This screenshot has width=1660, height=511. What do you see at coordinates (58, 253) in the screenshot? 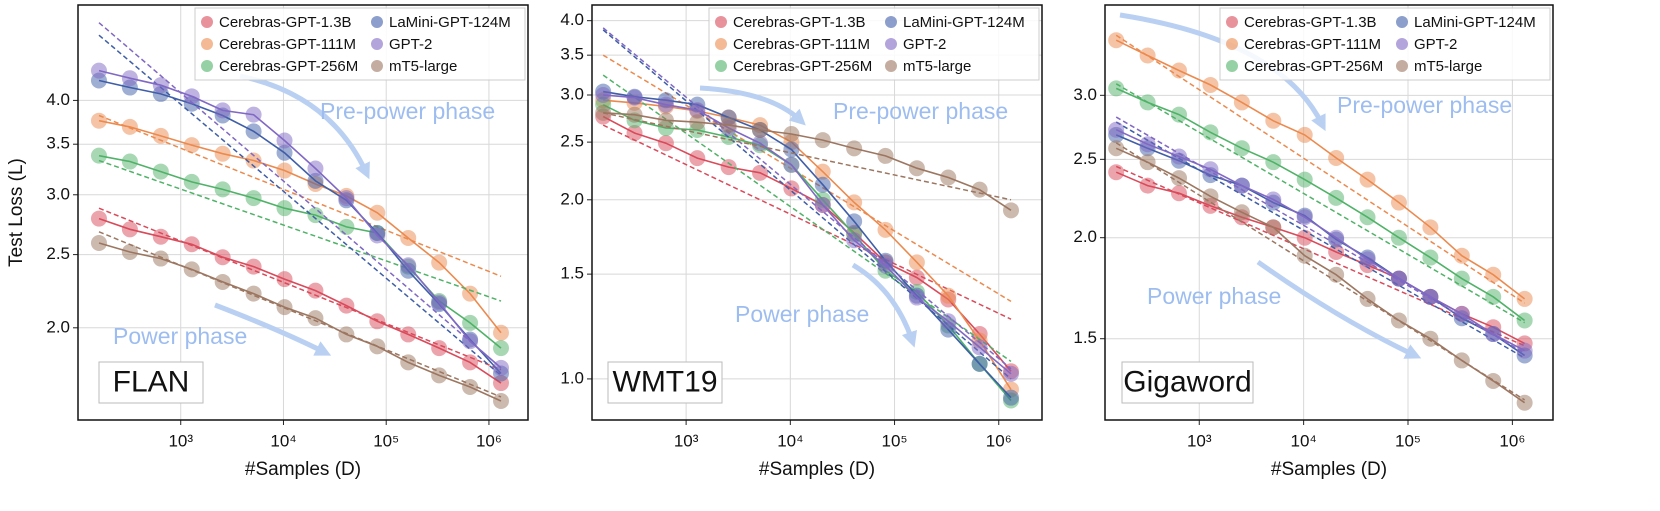
I see `y-tick-label: 2.5` at bounding box center [58, 253].